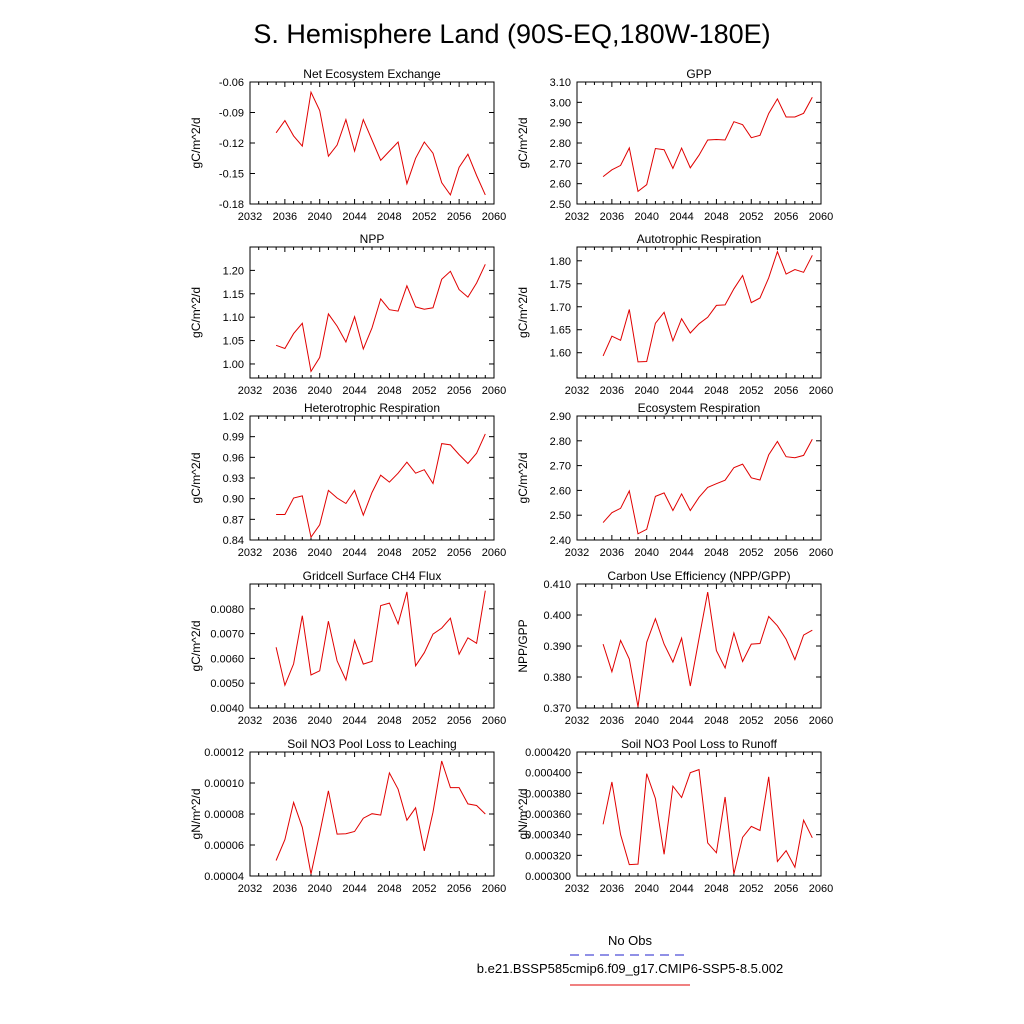 The height and width of the screenshot is (1024, 1024). Describe the element at coordinates (557, 678) in the screenshot. I see `y-tick-label: 0.380` at that location.